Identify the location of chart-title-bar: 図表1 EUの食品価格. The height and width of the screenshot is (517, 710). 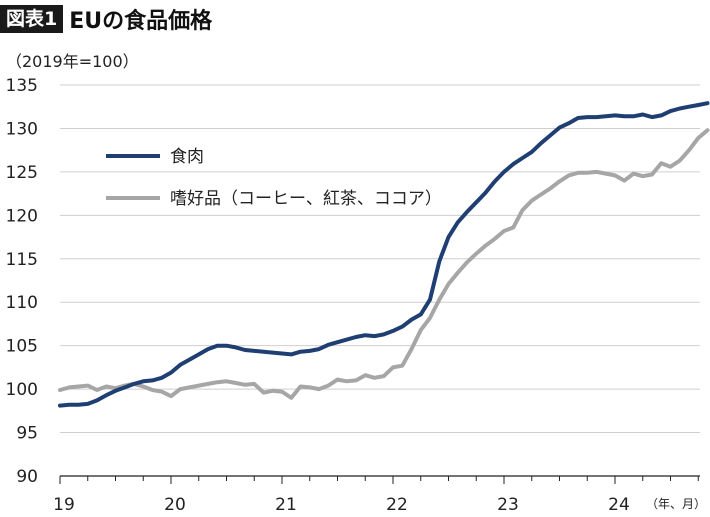
(106, 19).